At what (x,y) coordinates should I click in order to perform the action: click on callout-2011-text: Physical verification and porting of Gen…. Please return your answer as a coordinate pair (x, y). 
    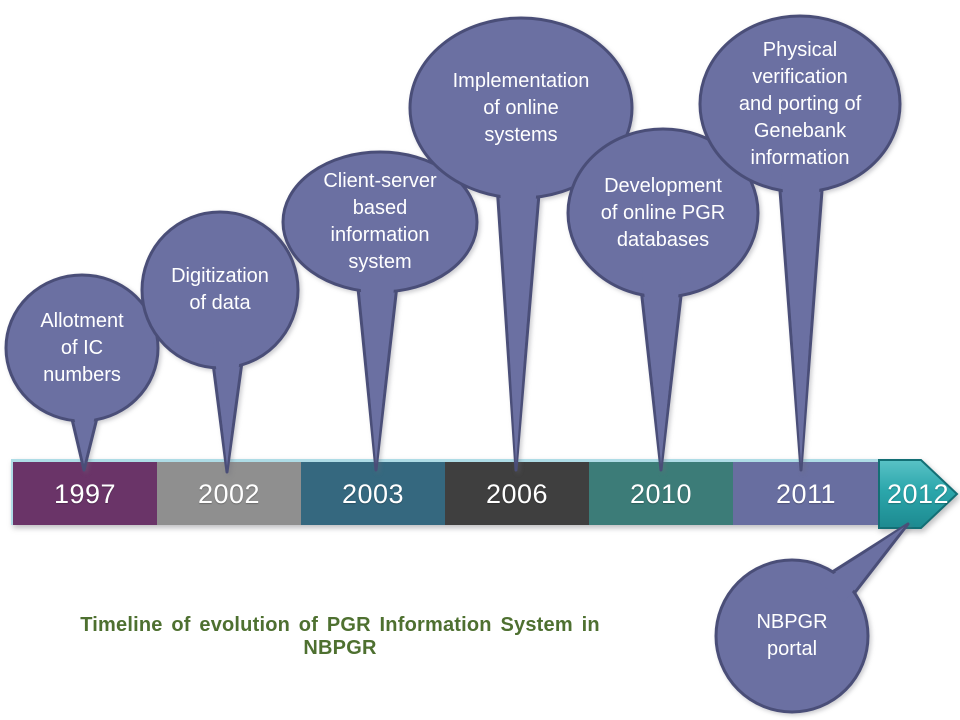
    Looking at the image, I should click on (800, 103).